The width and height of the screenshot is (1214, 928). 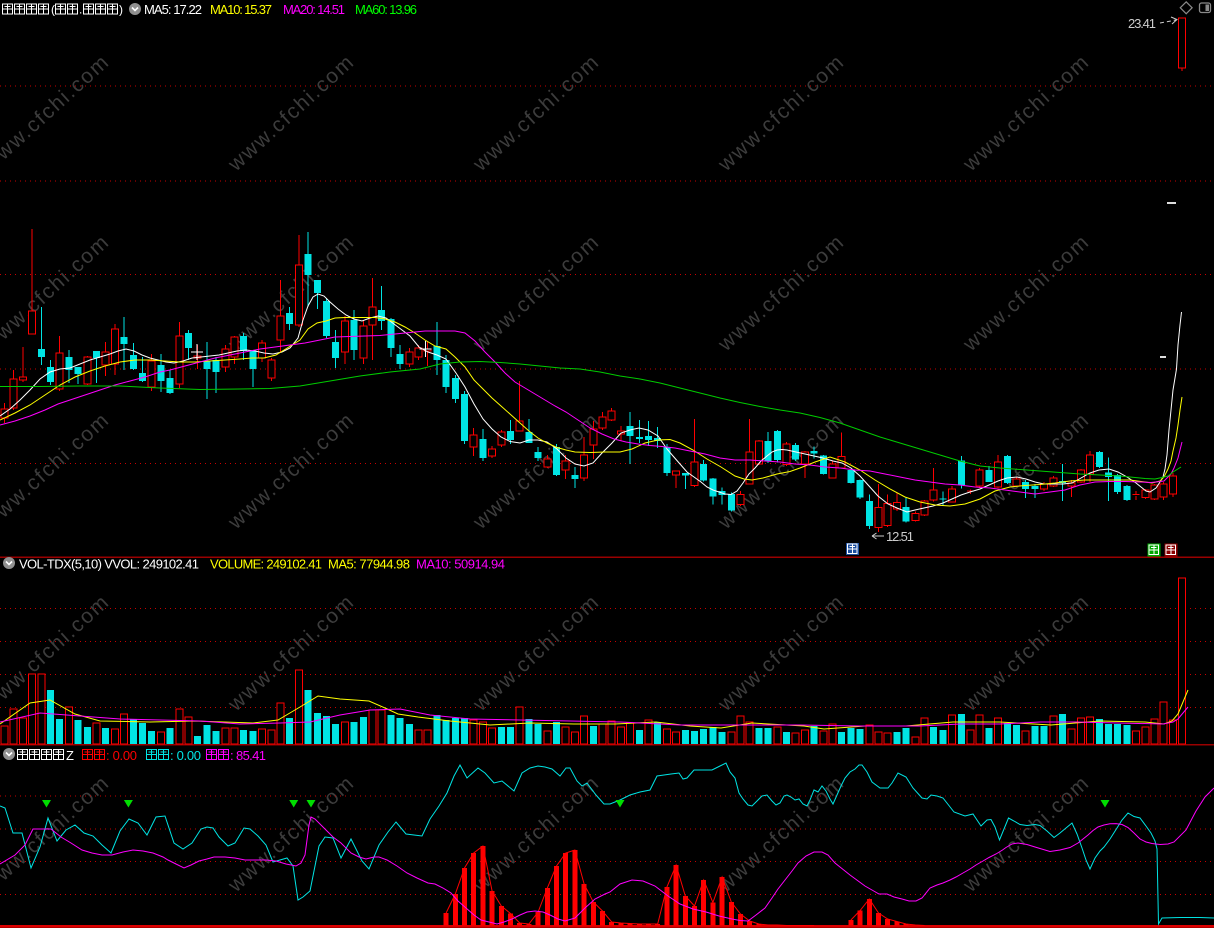 I want to click on svg-text: 23.41, so click(x=1142, y=23).